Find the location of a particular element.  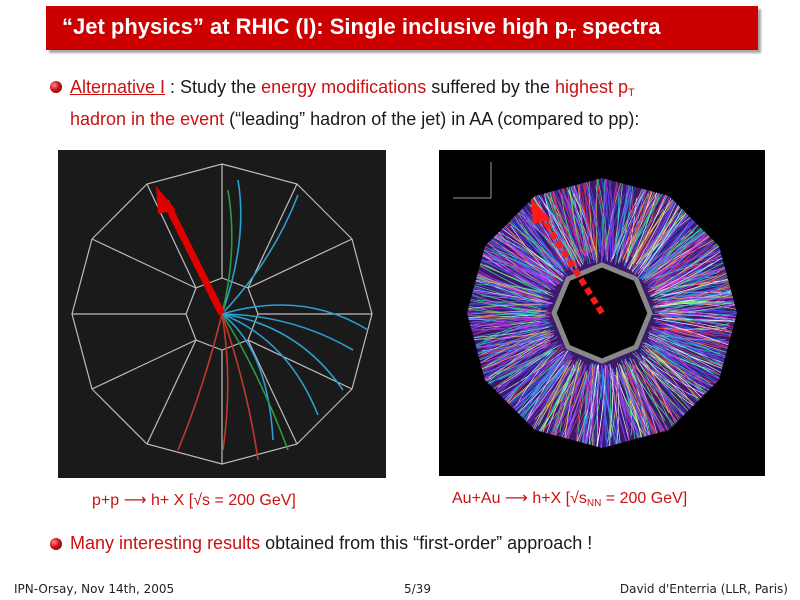

arrow-head-auau is located at coordinates (541, 211).